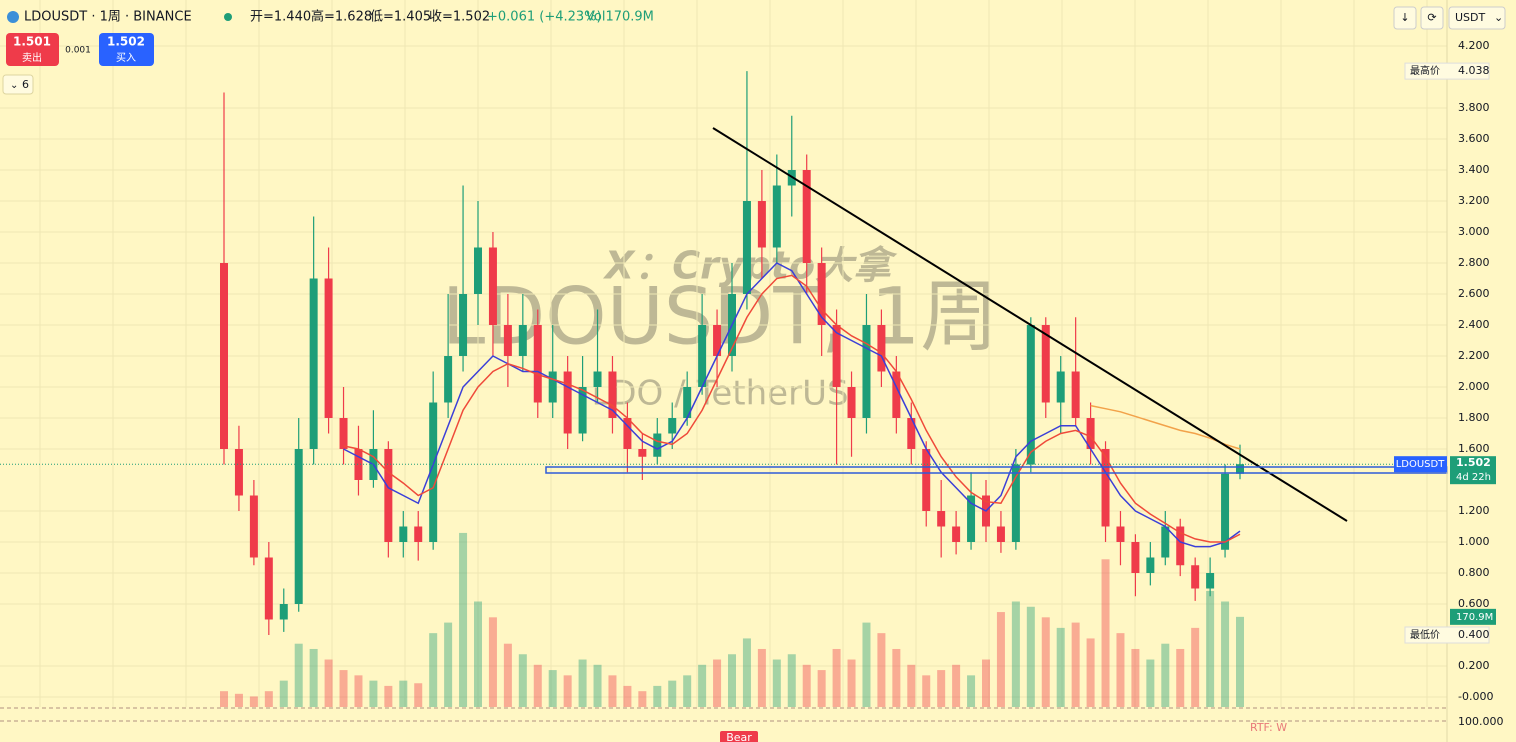 The height and width of the screenshot is (742, 1516). What do you see at coordinates (1474, 603) in the screenshot?
I see `y-tick-label: 0.600` at bounding box center [1474, 603].